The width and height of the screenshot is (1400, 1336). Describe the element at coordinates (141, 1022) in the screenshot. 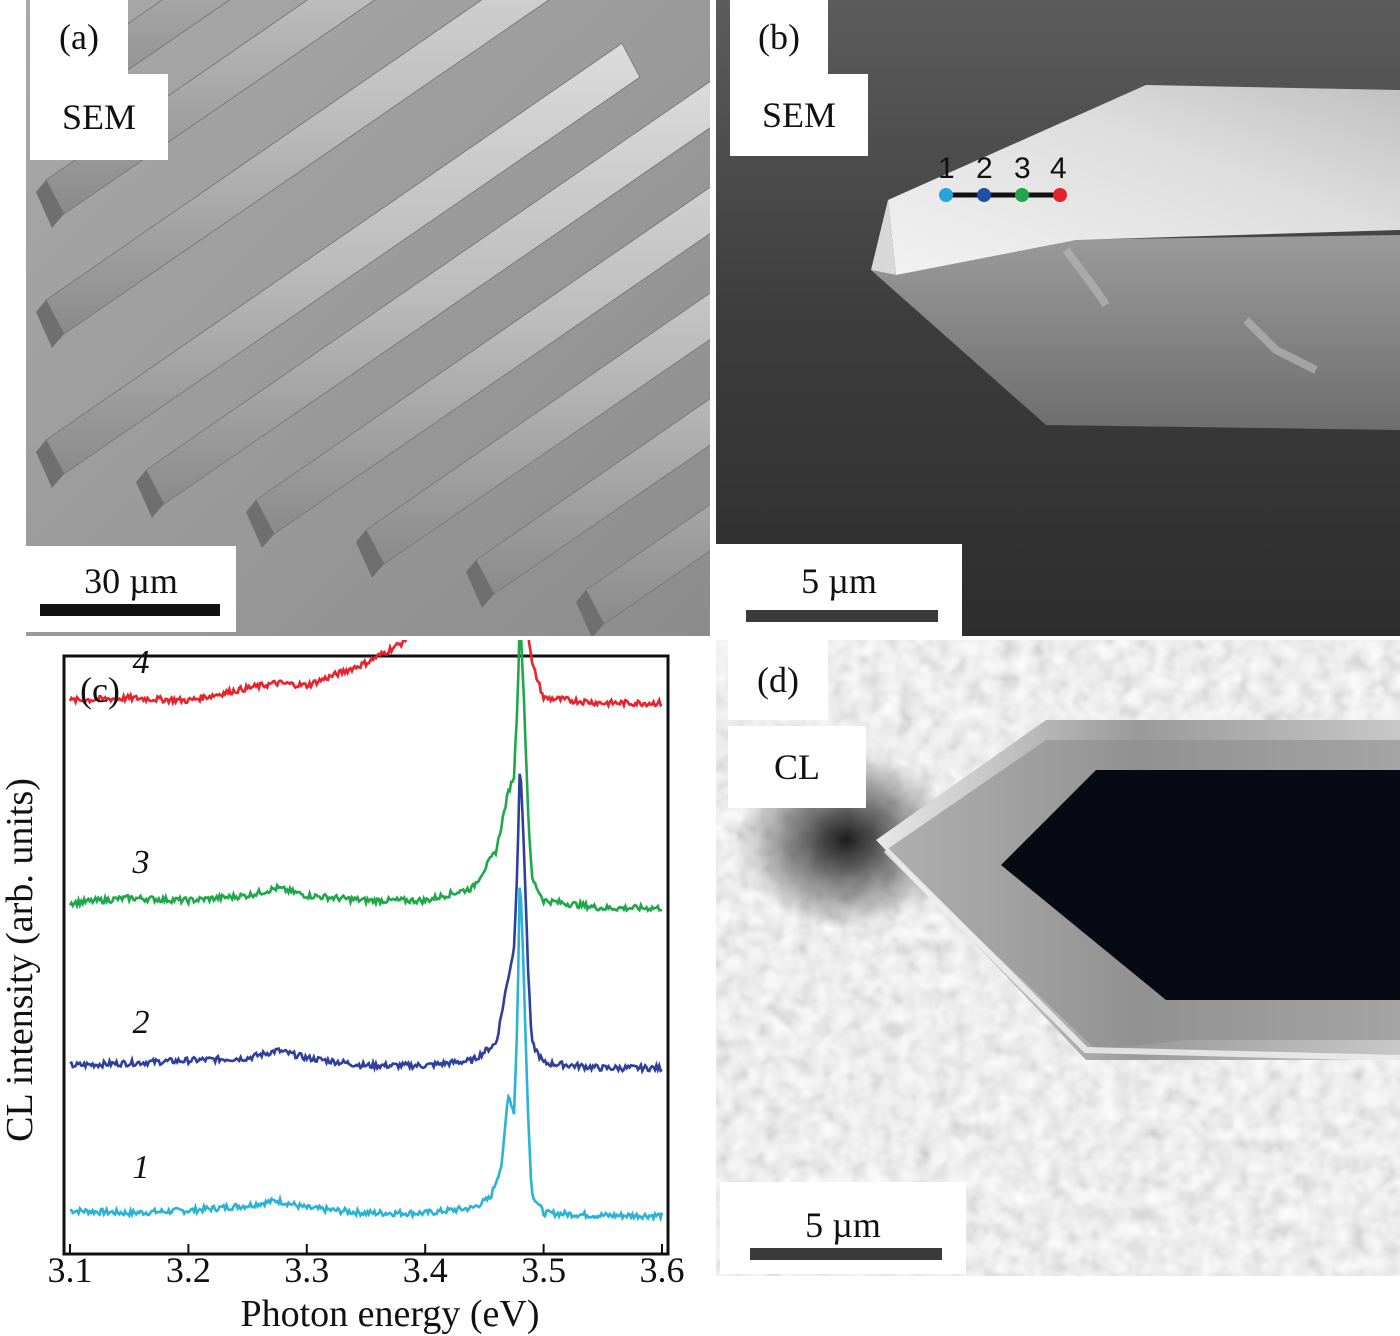

I see `series-label-2: 2` at that location.